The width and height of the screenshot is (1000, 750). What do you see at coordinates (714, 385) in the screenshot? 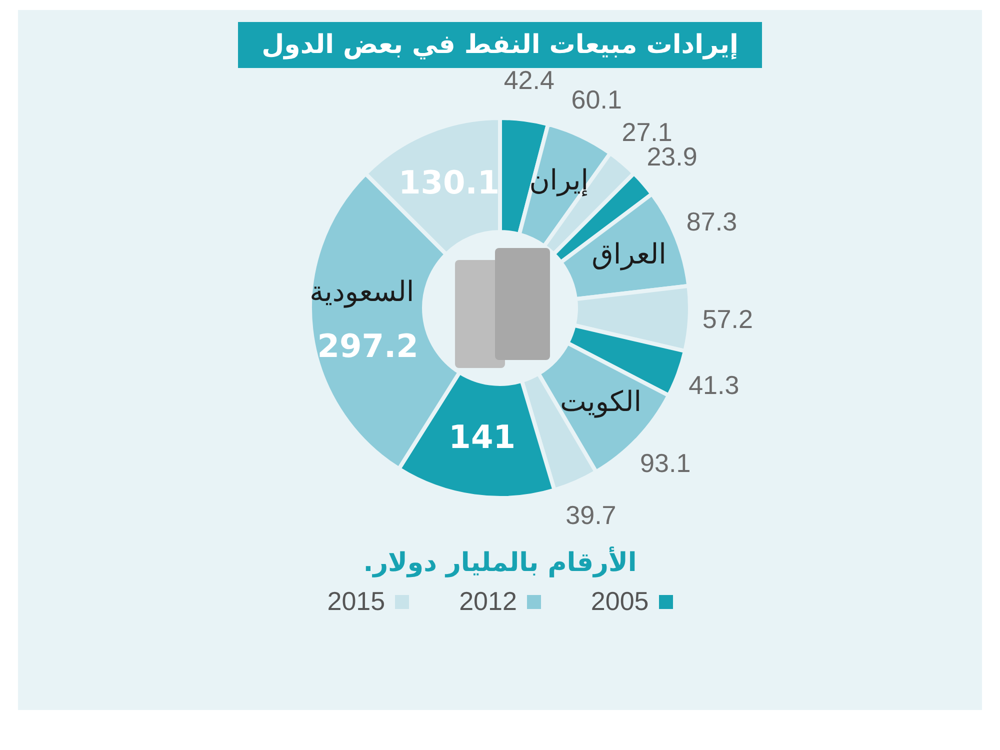
I see `data-label: 41.3` at bounding box center [714, 385].